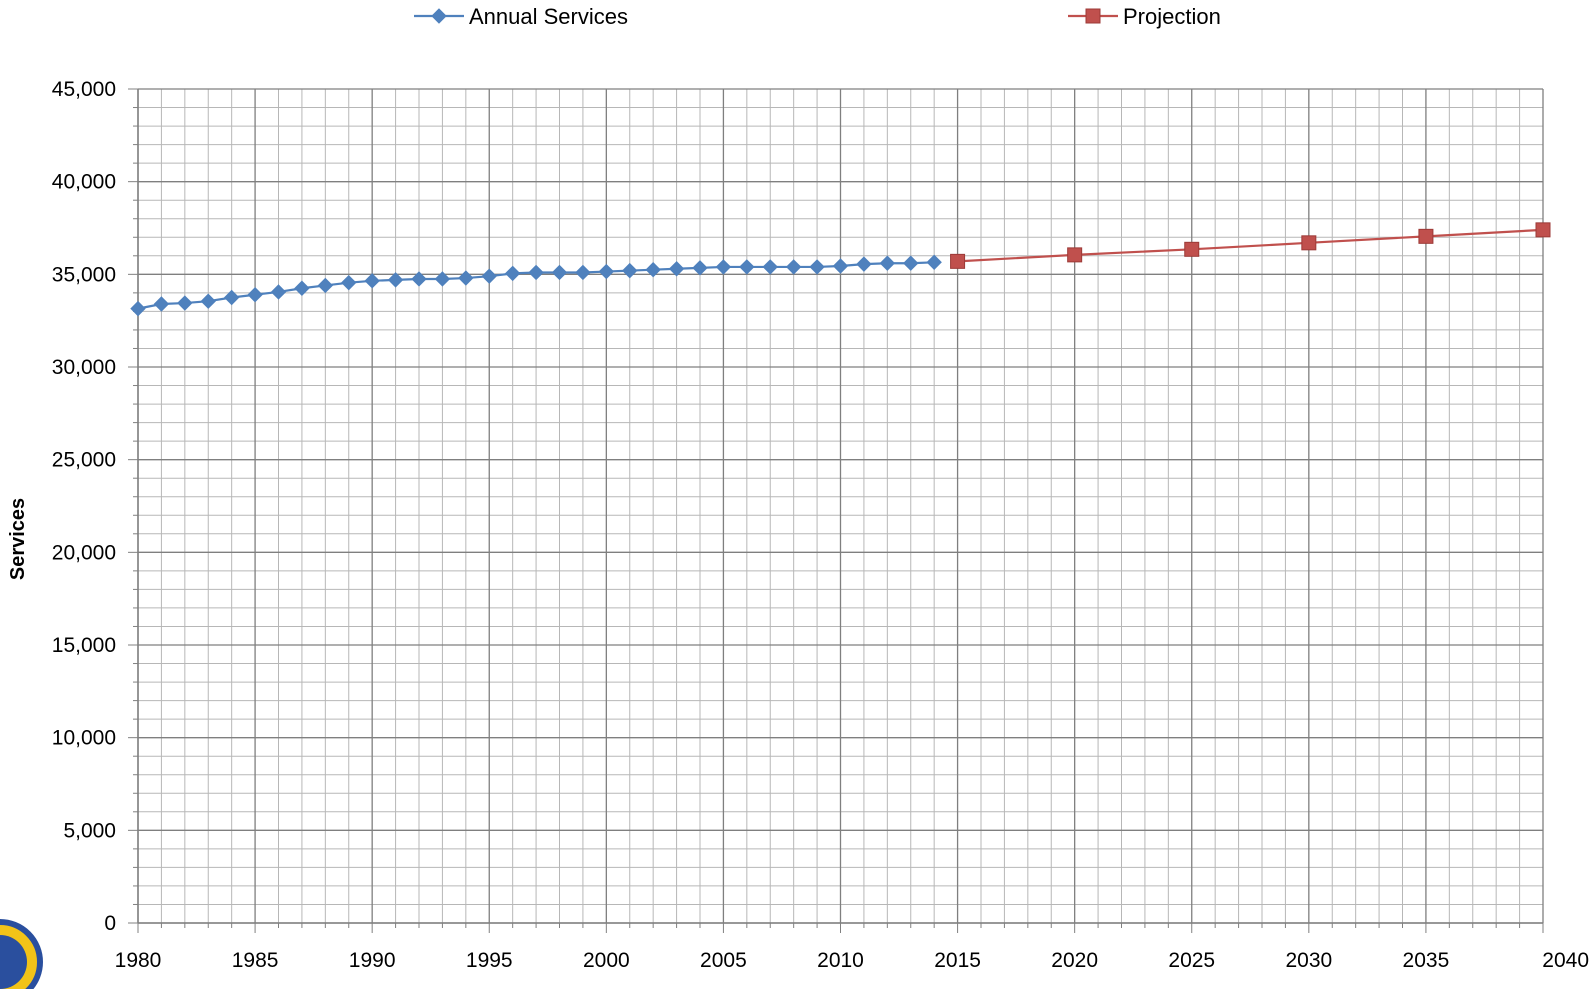  What do you see at coordinates (84, 89) in the screenshot?
I see `y-tick-label: 45,000` at bounding box center [84, 89].